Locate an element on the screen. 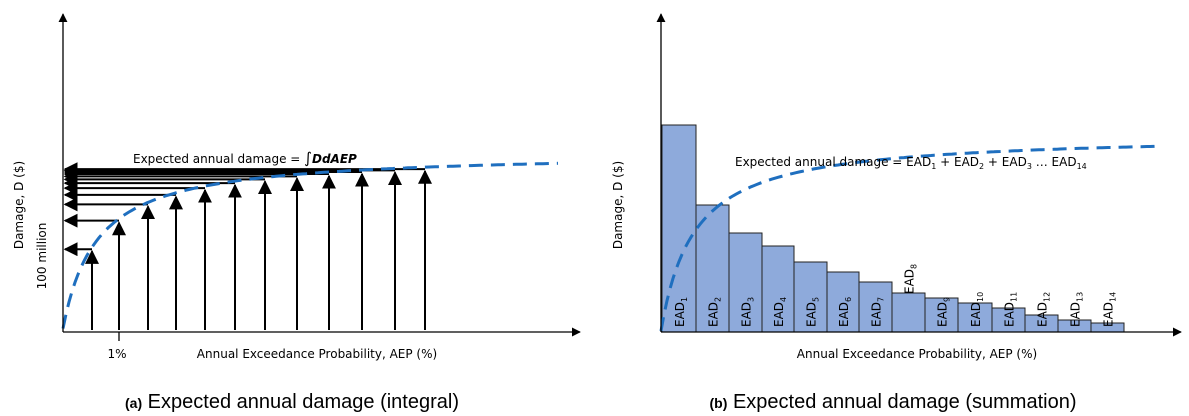  x-axis-label-b: Annual Exceedance Probability, AEP (%) is located at coordinates (917, 354).